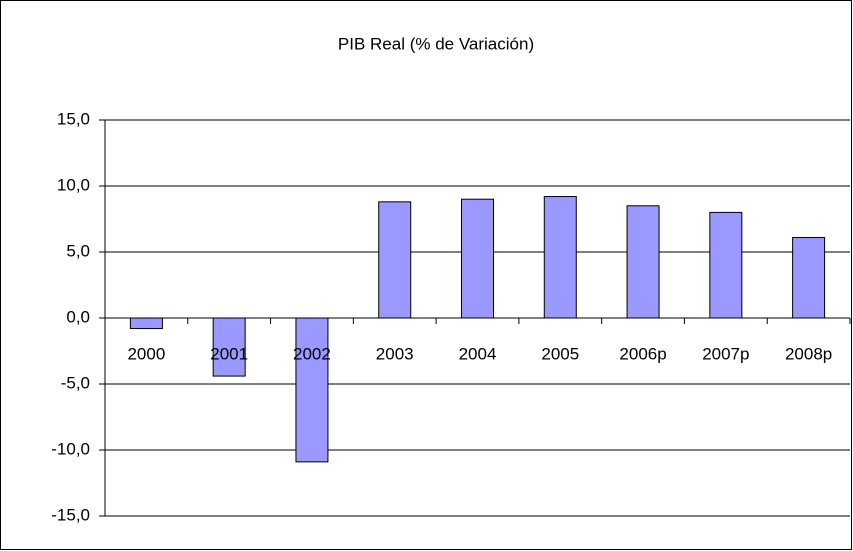  I want to click on y-tick-label: -5,0, so click(75, 382).